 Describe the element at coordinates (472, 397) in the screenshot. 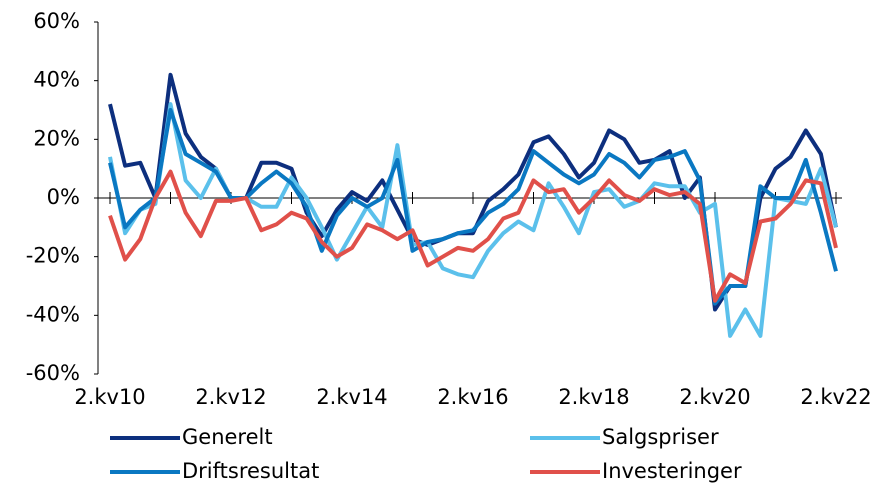

I see `x-tick-label: 2.kv16` at that location.